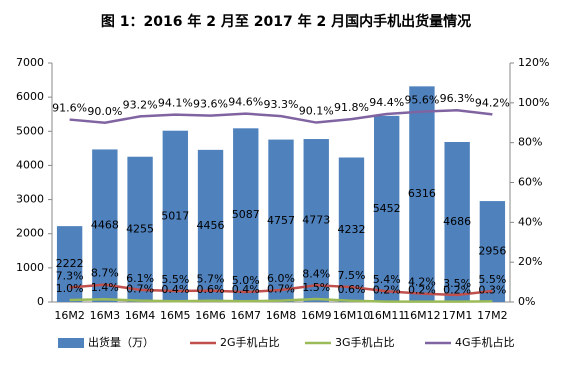 This screenshot has height=366, width=572. Describe the element at coordinates (492, 289) in the screenshot. I see `point-label: 0.3%` at that location.